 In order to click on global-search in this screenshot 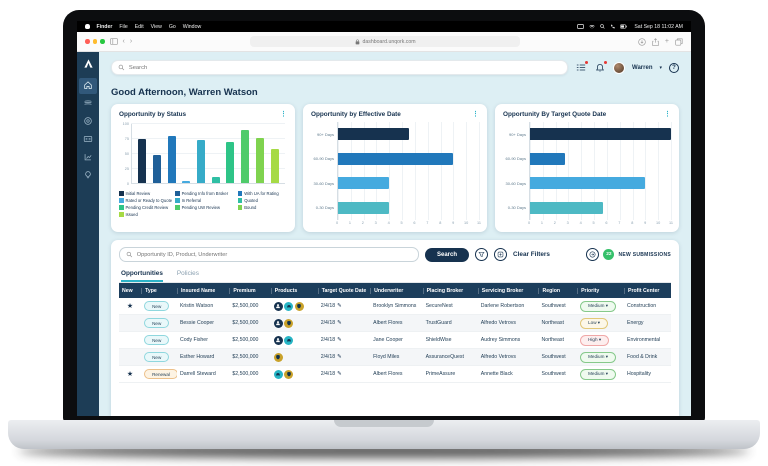, I will do `click(340, 67)`.